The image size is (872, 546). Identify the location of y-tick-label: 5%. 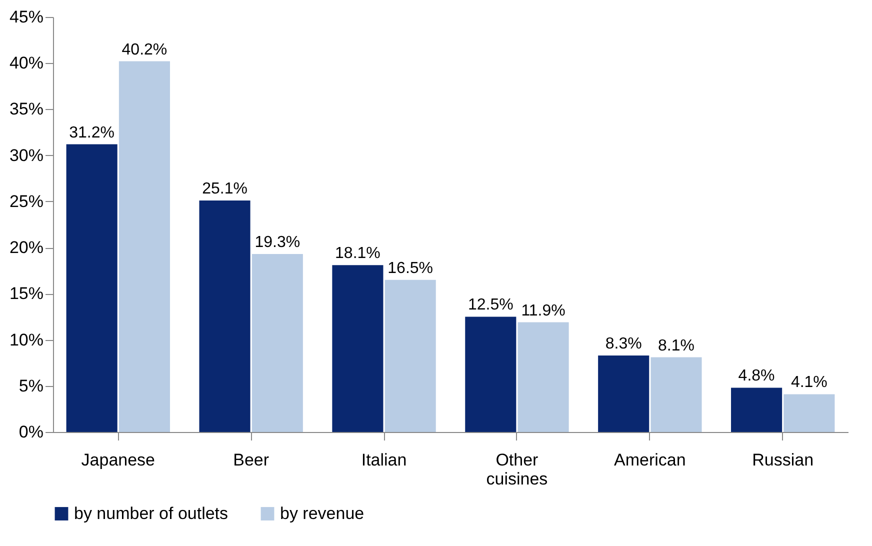
(31, 386).